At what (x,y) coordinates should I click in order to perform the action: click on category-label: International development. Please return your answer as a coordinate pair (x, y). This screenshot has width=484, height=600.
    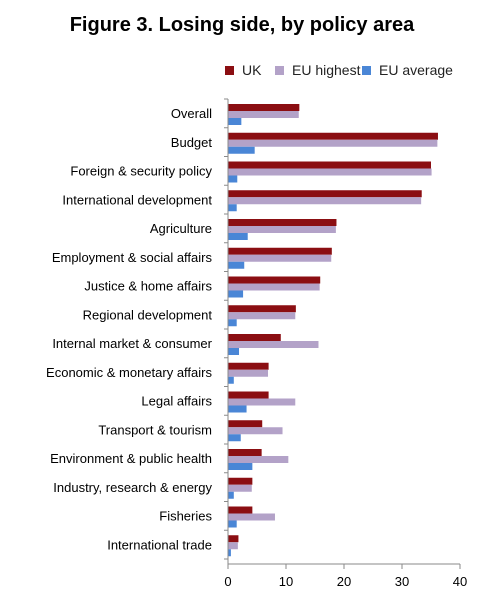
    Looking at the image, I should click on (137, 199).